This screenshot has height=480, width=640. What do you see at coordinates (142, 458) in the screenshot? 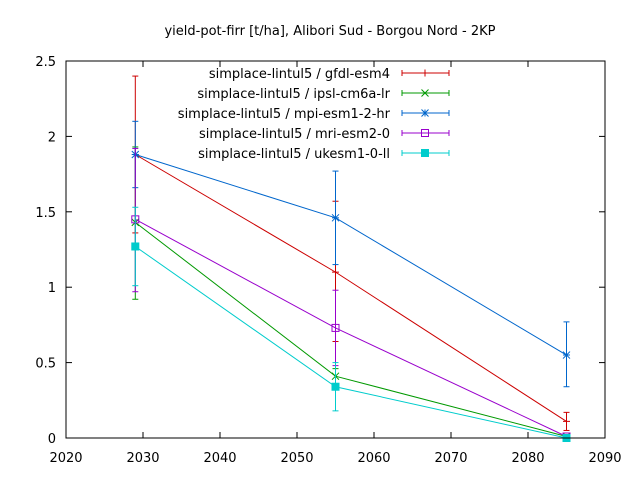
I see `x-tick-label: 2030` at bounding box center [142, 458].